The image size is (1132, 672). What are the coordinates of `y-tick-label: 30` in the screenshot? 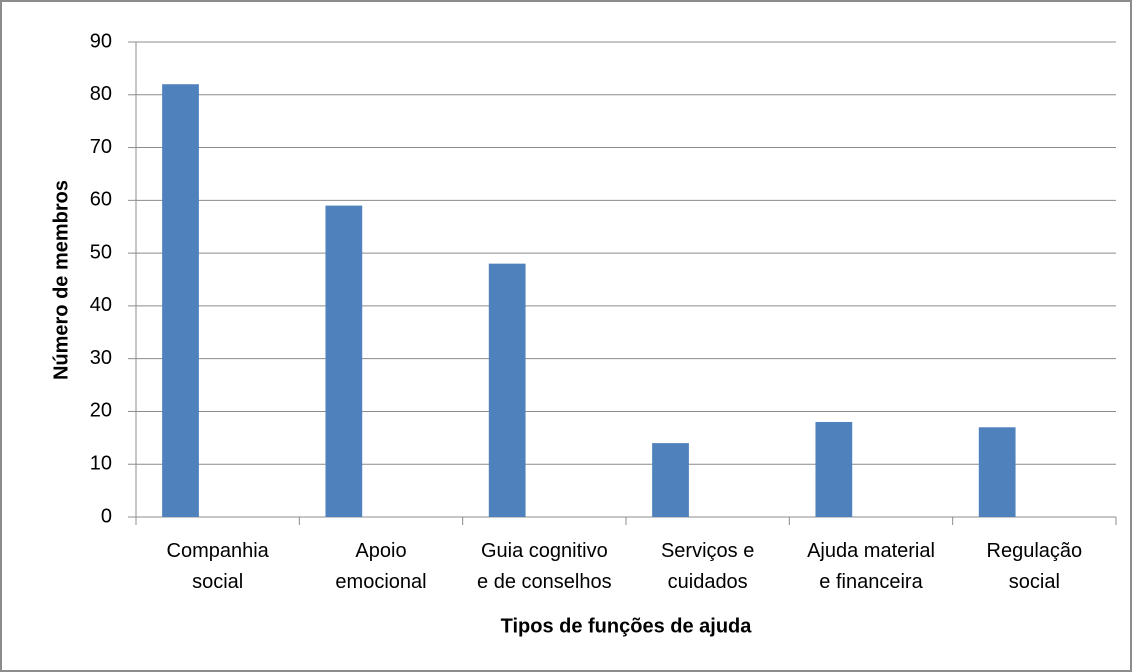 It's located at (101, 358).